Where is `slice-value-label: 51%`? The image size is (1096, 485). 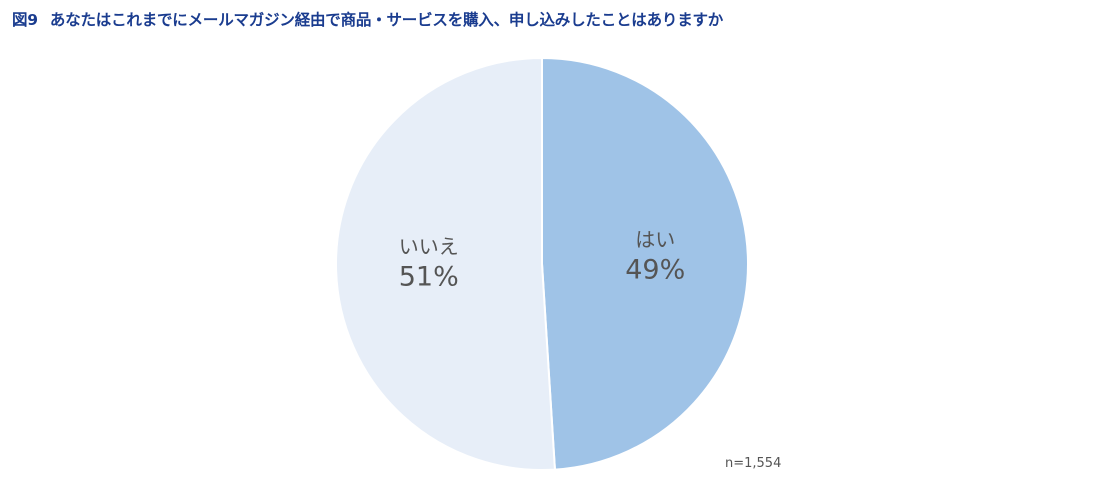 slice-value-label: 51% is located at coordinates (429, 277).